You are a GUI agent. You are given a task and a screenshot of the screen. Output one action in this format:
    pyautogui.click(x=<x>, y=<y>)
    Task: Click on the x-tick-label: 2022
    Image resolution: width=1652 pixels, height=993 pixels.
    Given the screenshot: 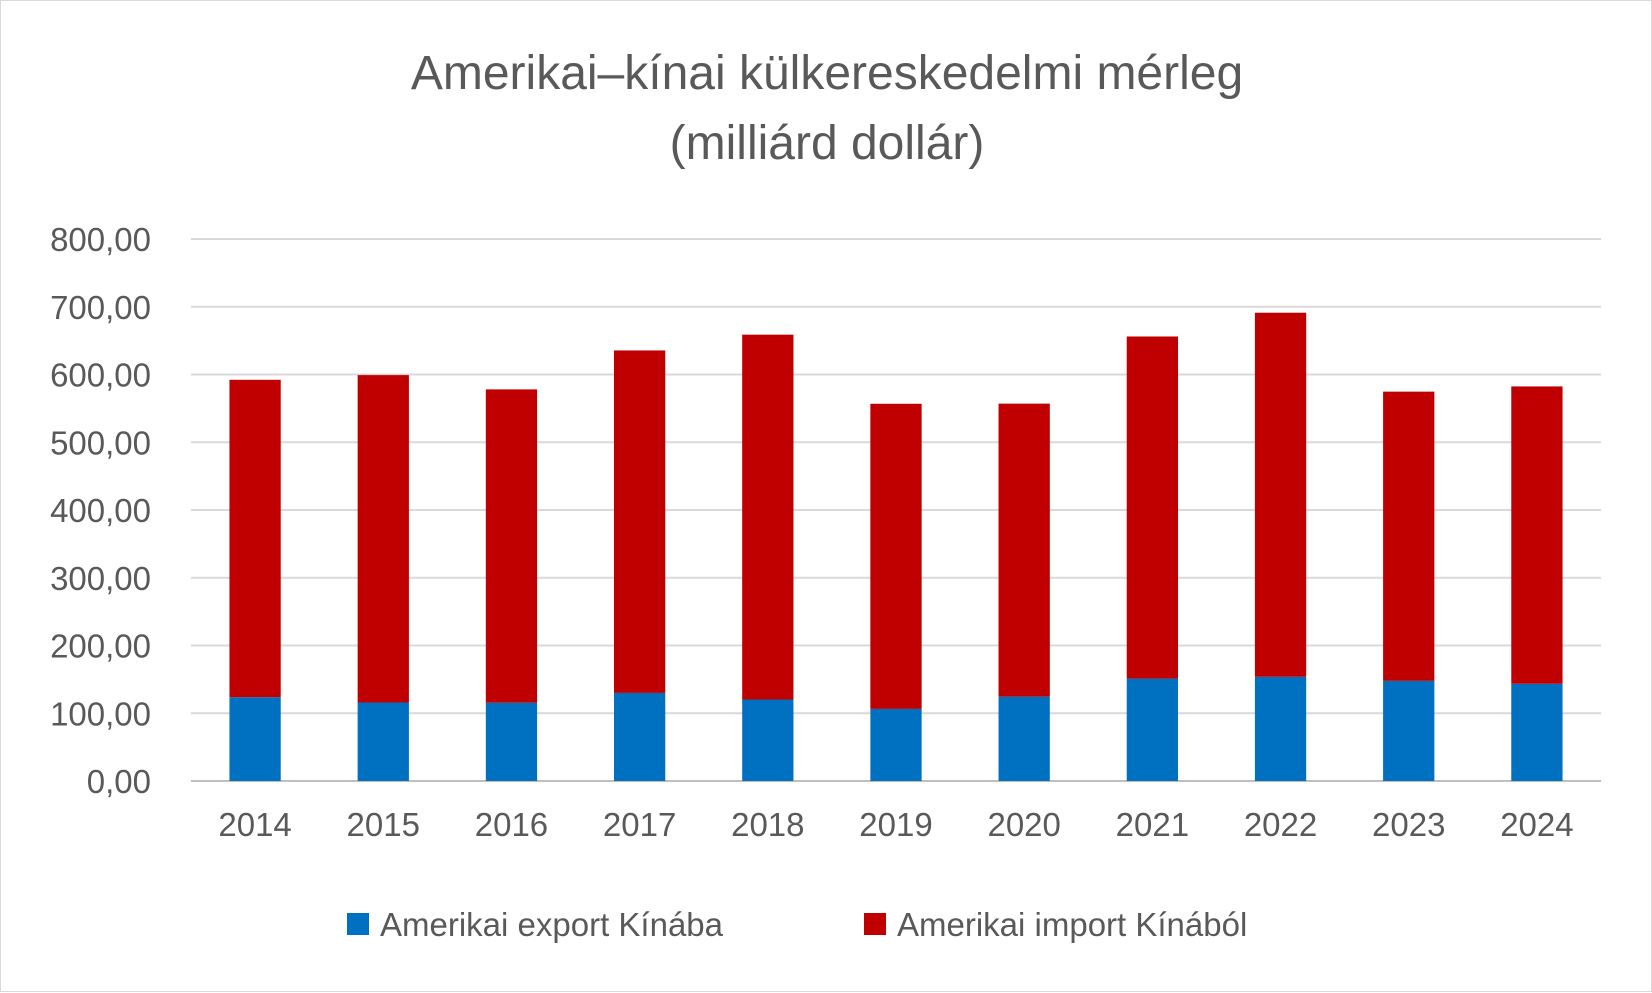 What is the action you would take?
    pyautogui.click(x=1280, y=824)
    